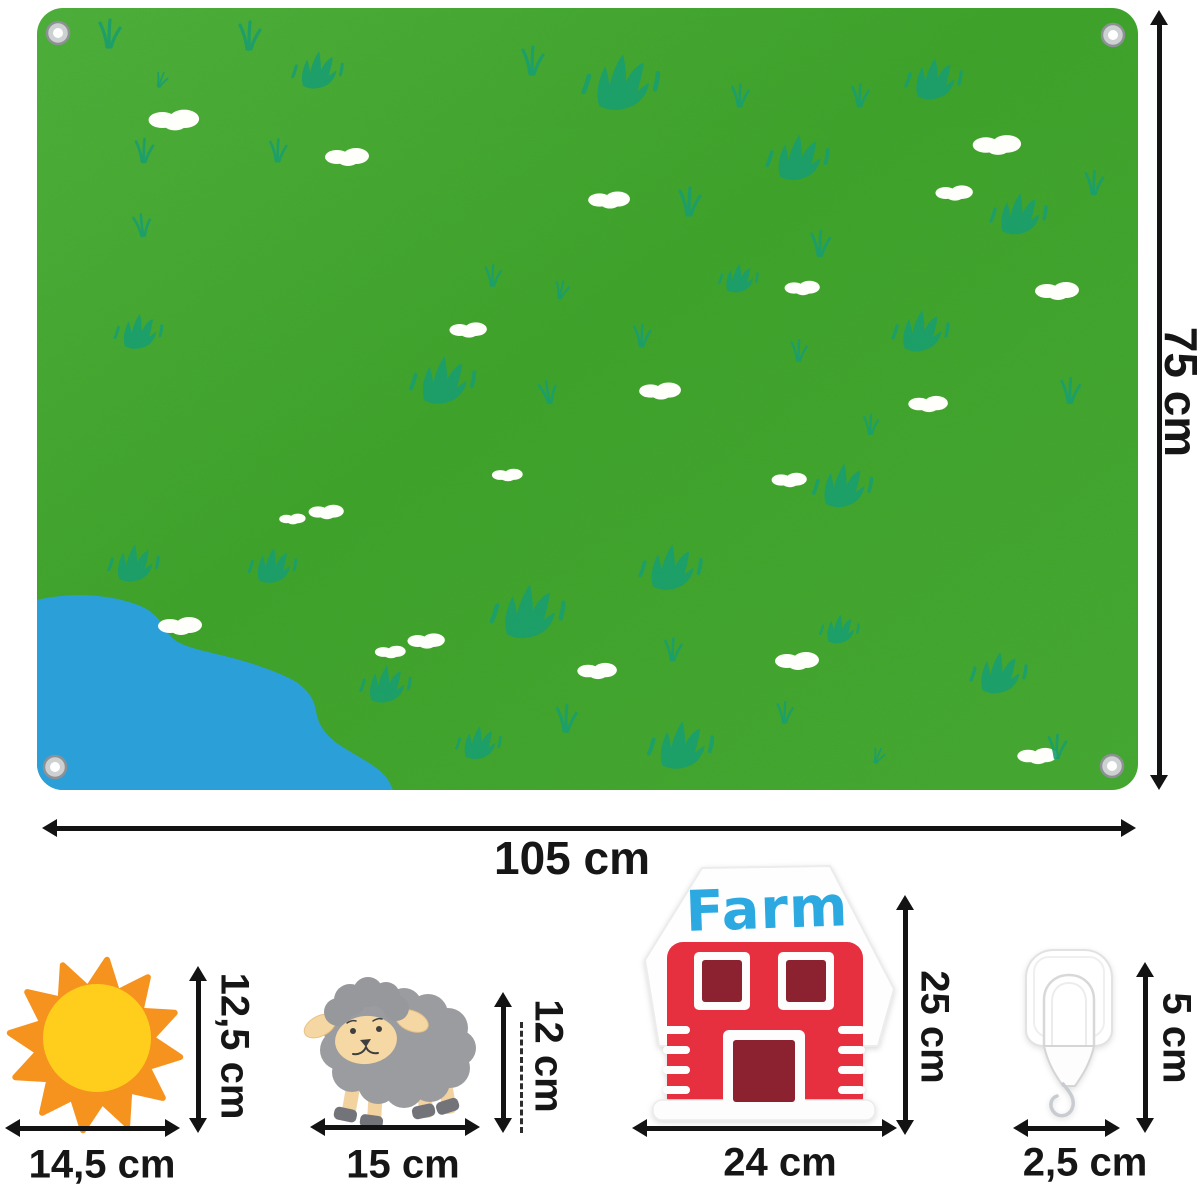 The image size is (1200, 1200). Describe the element at coordinates (364, 1036) in the screenshot. I see `sheep-face-features` at that location.